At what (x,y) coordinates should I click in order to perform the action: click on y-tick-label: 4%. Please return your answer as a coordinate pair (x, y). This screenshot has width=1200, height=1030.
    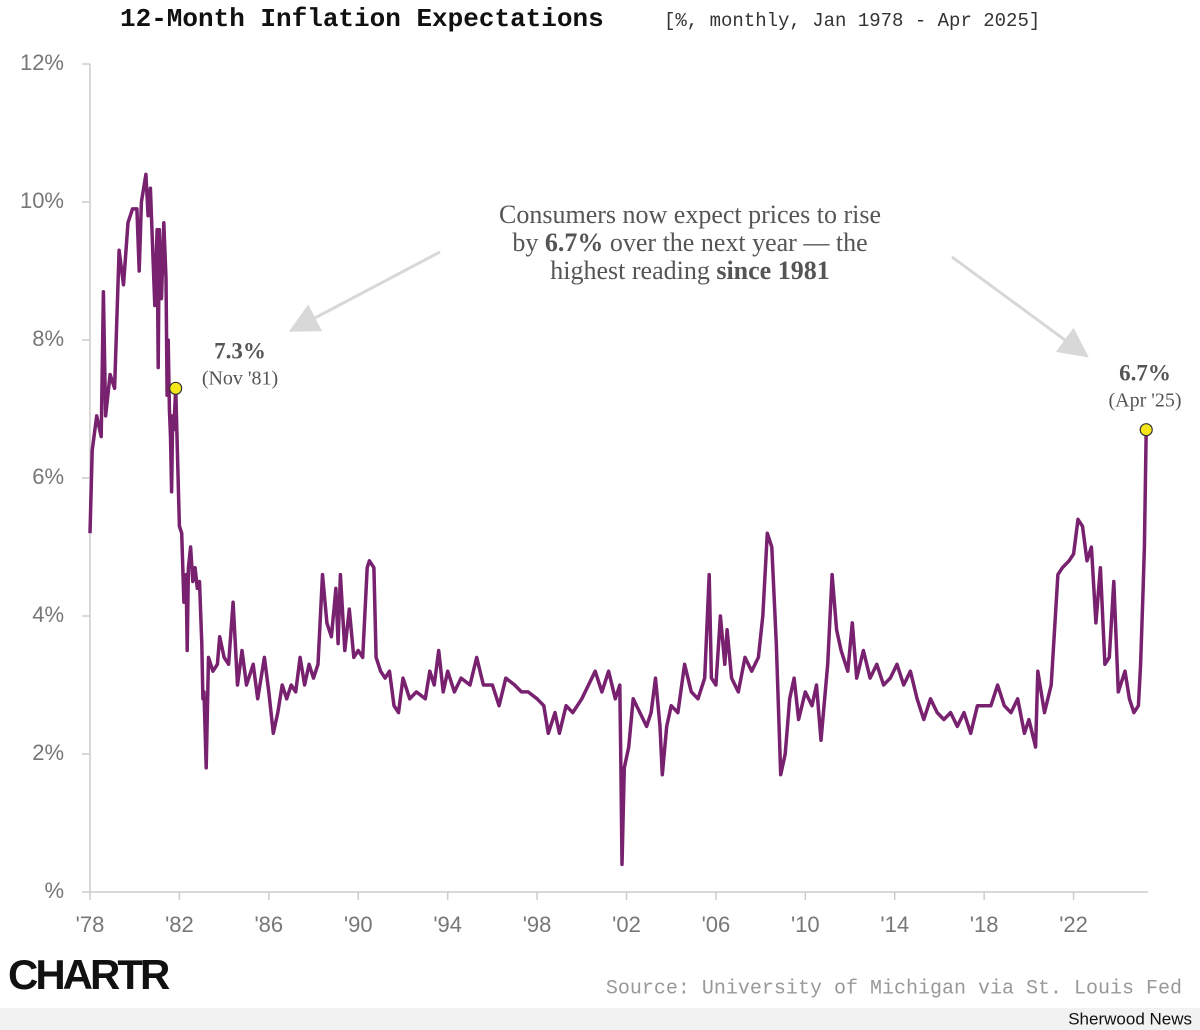
    Looking at the image, I should click on (48, 614).